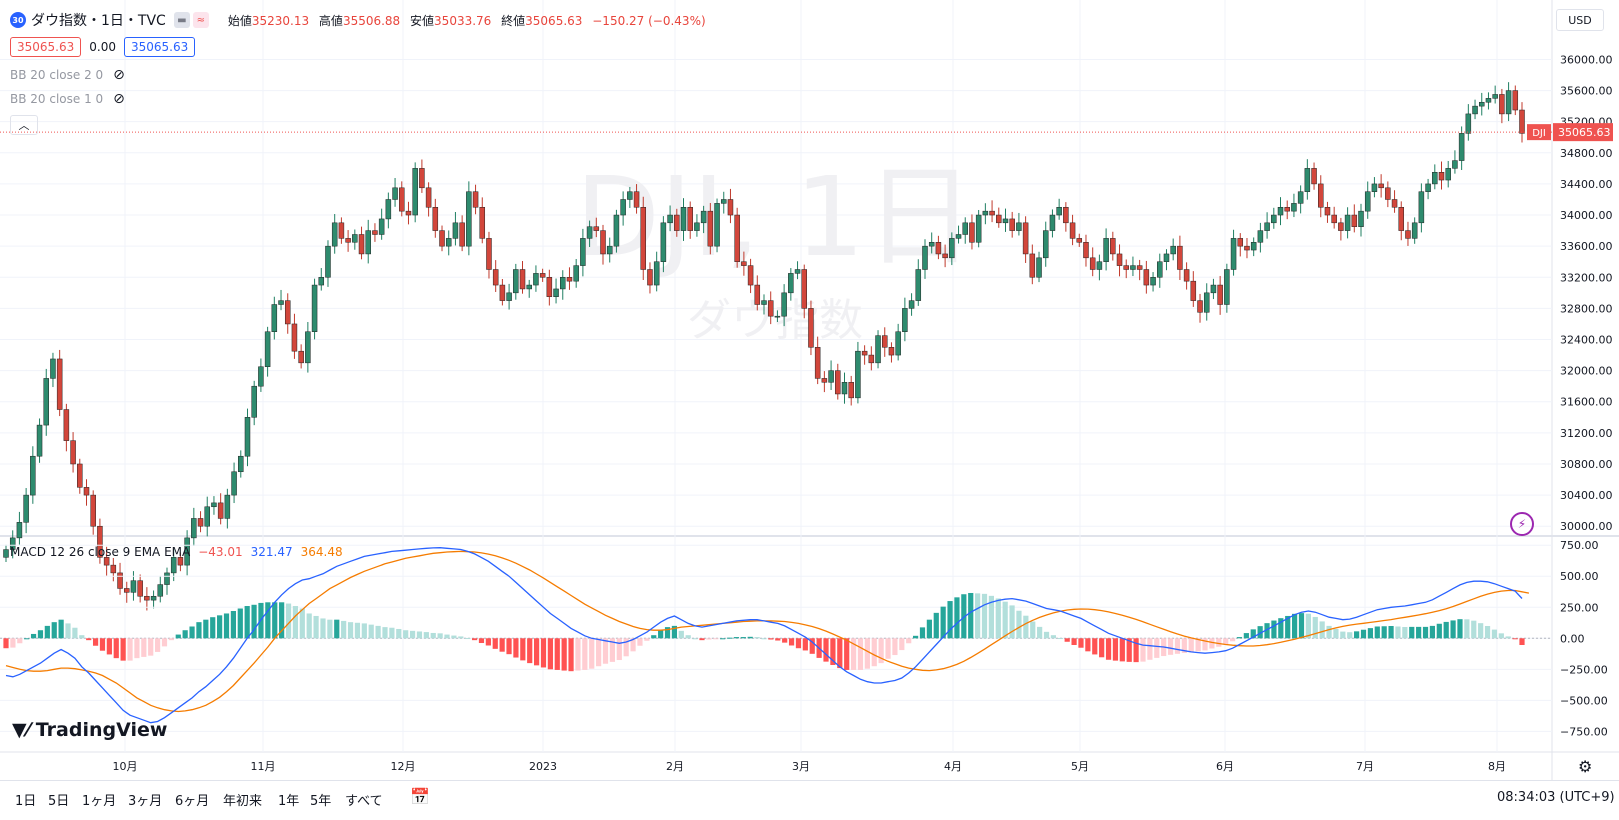  What do you see at coordinates (403, 766) in the screenshot?
I see `x-tick-label: 12月` at bounding box center [403, 766].